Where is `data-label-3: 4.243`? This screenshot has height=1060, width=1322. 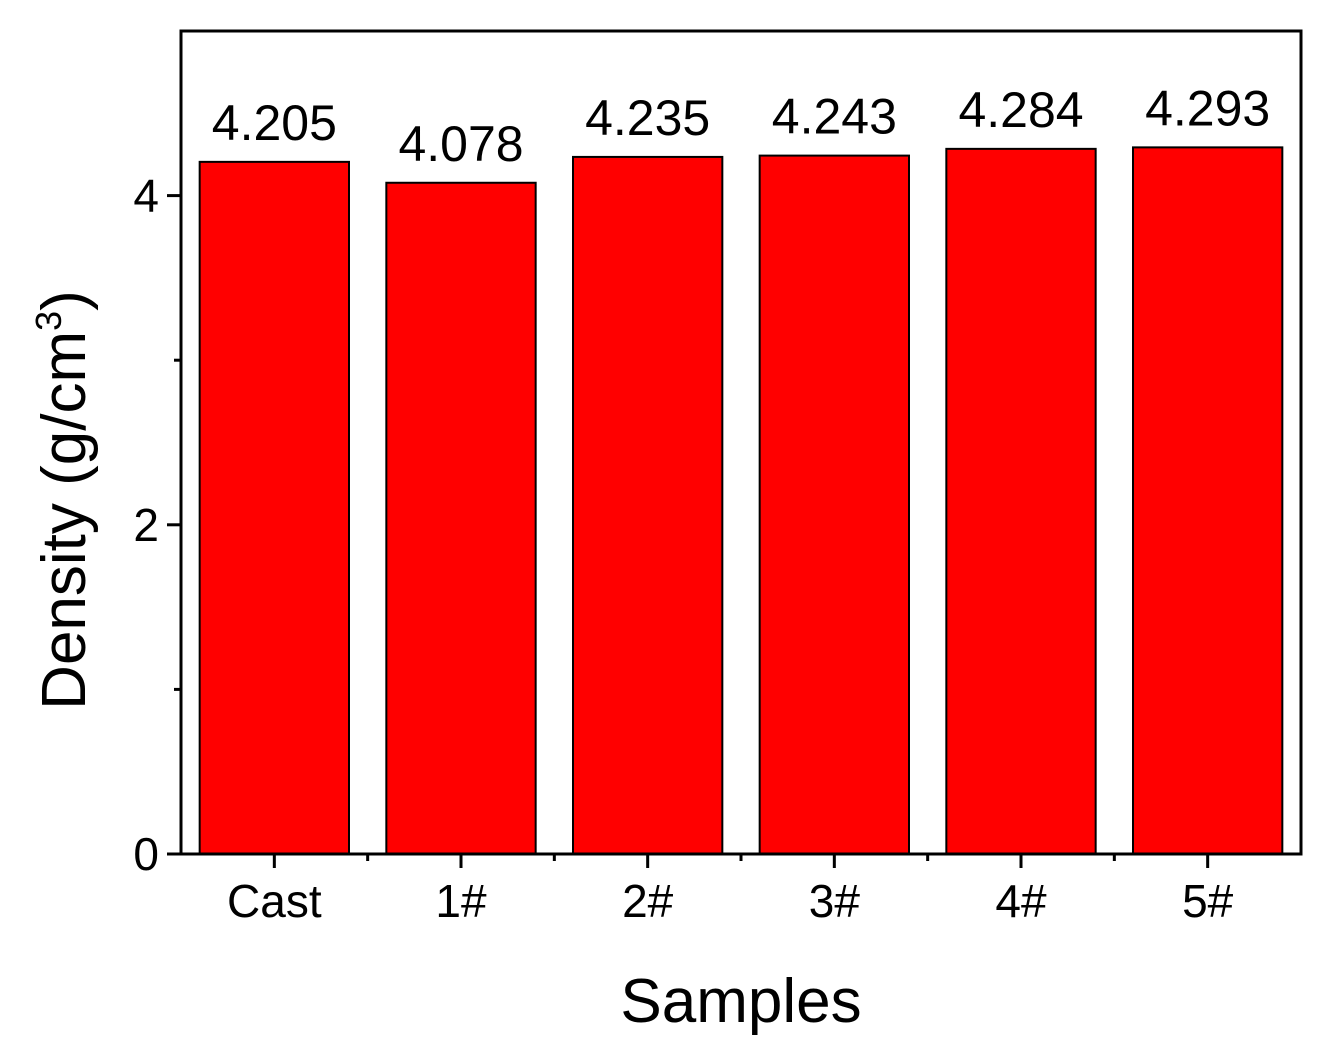
data-label-3: 4.243 is located at coordinates (834, 117).